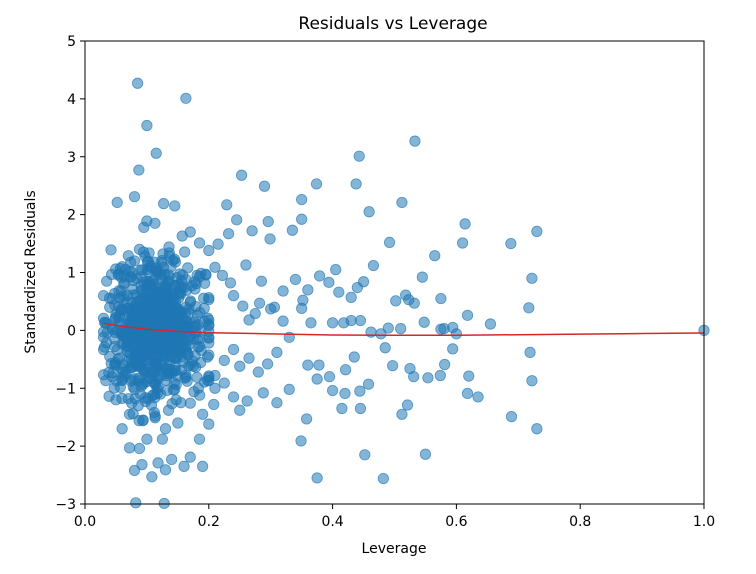 The height and width of the screenshot is (574, 756). What do you see at coordinates (580, 522) in the screenshot?
I see `x-tick-label: 0.8` at bounding box center [580, 522].